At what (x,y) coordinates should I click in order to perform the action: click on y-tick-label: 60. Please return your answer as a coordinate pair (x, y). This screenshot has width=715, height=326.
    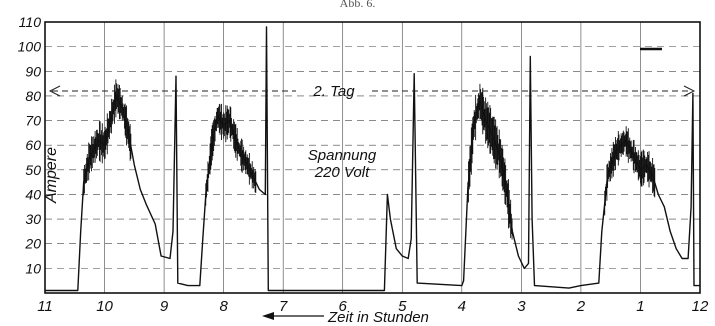
    Looking at the image, I should click on (33, 145).